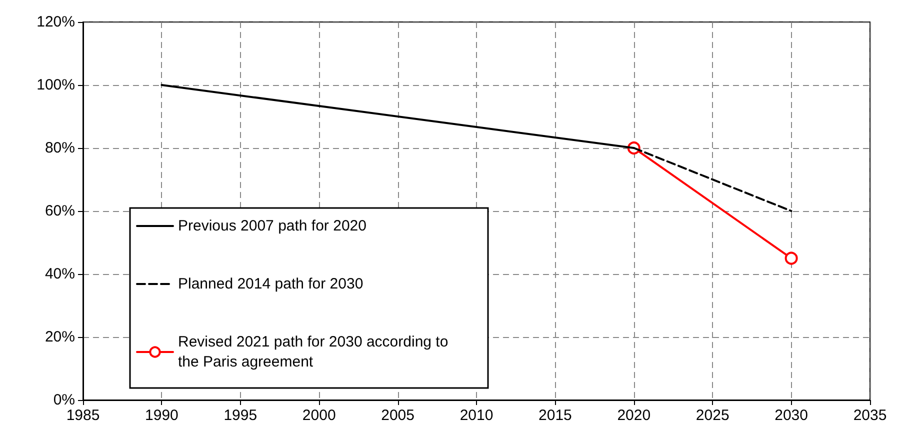 This screenshot has width=905, height=441. Describe the element at coordinates (241, 415) in the screenshot. I see `x-tick-label: 1995` at that location.